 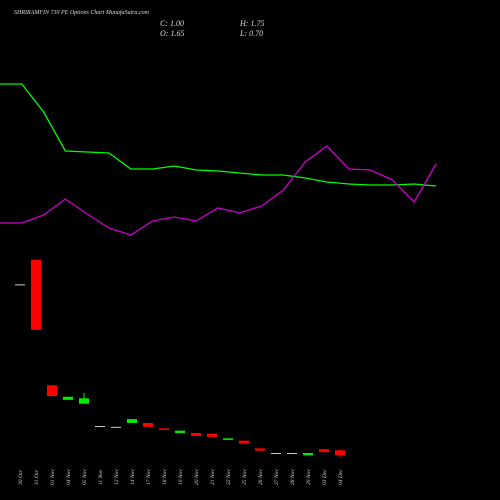 What do you see at coordinates (293, 477) in the screenshot?
I see `x-tick-label: 28 Nov` at bounding box center [293, 477].